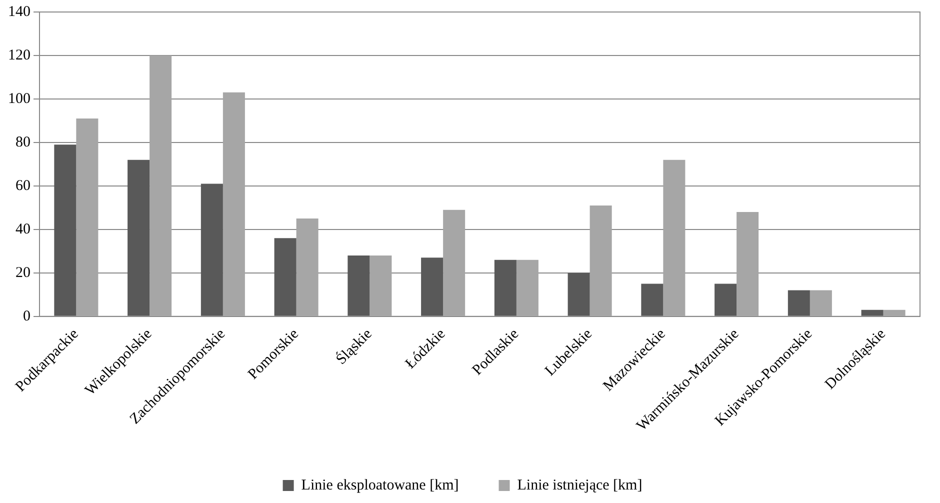  Describe the element at coordinates (19, 55) in the screenshot. I see `y-tick-label: 120` at that location.